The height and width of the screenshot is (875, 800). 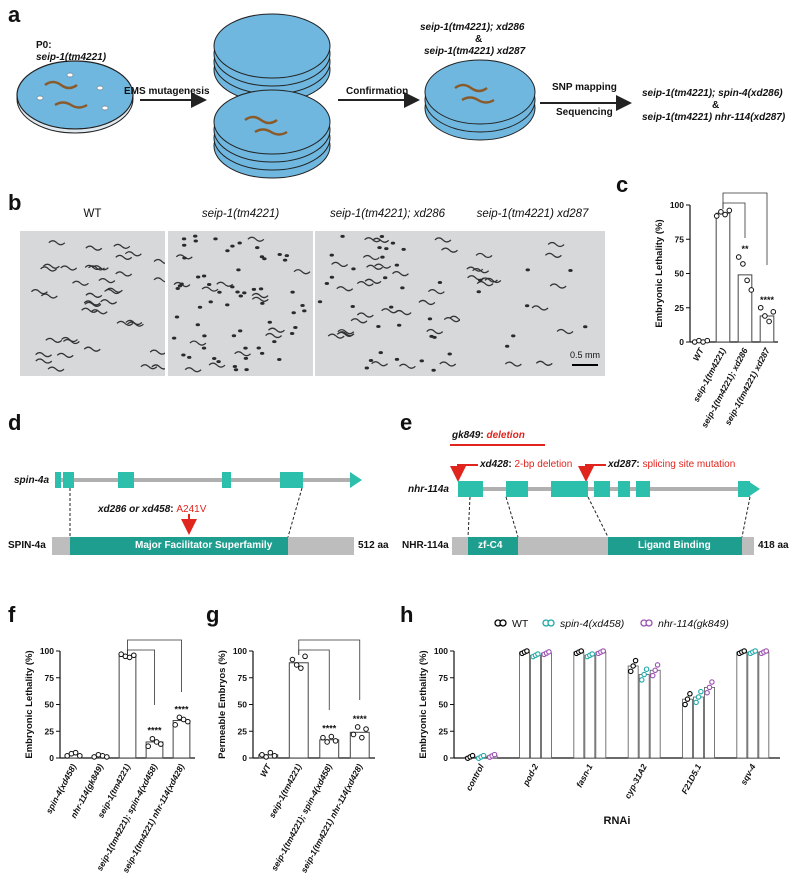 What do you see at coordinates (285, 790) in the screenshot?
I see `chart-g-category-label: seip-1(tm4221)` at bounding box center [285, 790].